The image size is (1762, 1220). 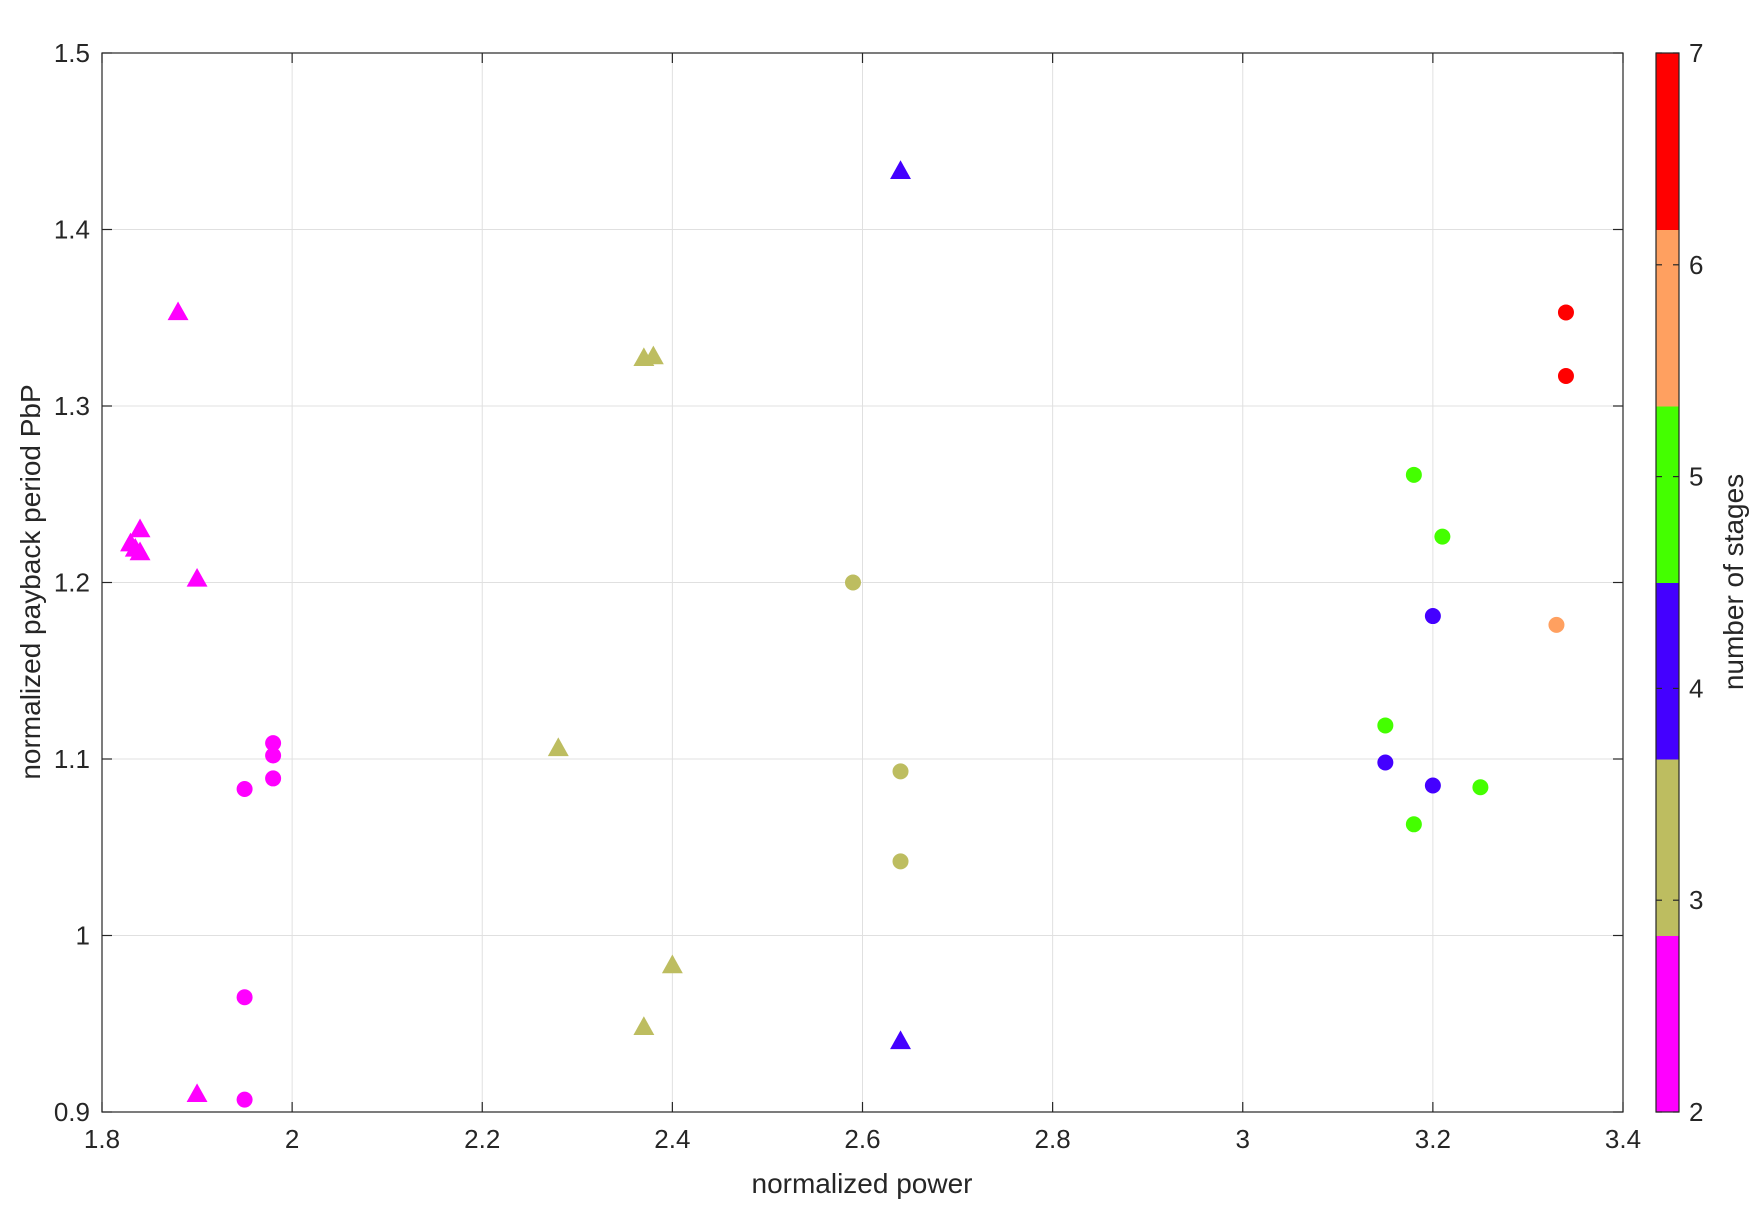 What do you see at coordinates (72, 759) in the screenshot?
I see `y-tick-label: 1.1` at bounding box center [72, 759].